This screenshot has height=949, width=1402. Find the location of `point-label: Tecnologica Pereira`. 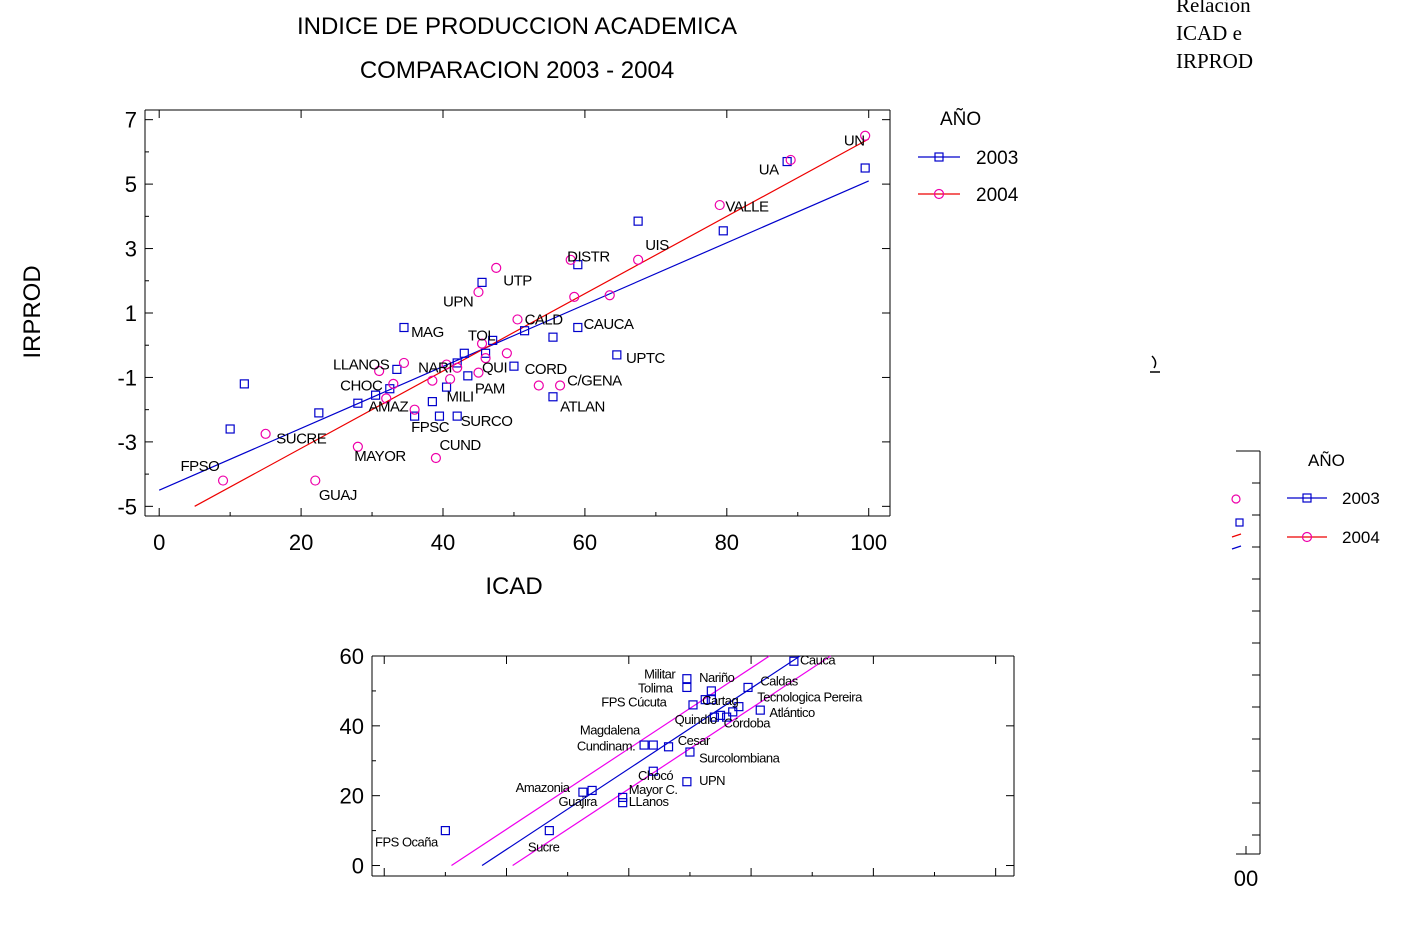

point-label: Tecnologica Pereira is located at coordinates (810, 696).